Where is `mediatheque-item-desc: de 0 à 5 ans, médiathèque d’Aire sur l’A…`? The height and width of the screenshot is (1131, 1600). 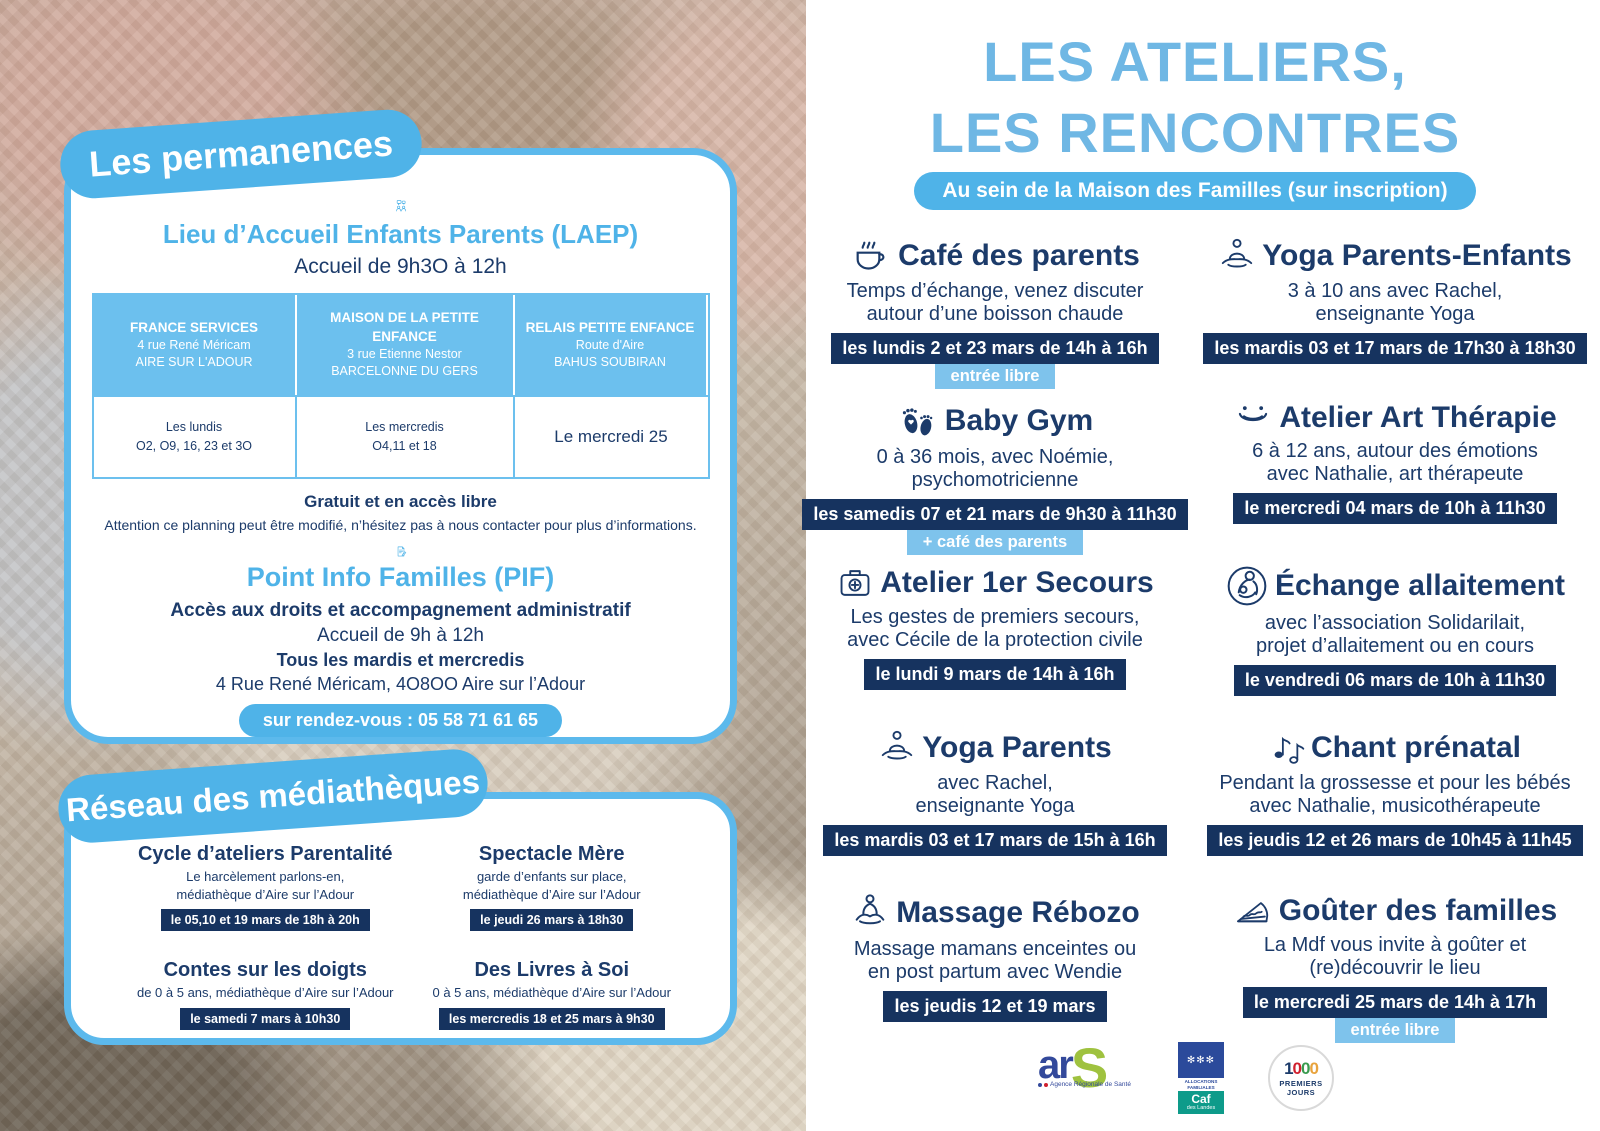 mediatheque-item-desc: de 0 à 5 ans, médiathèque d’Aire sur l’A… is located at coordinates (265, 993).